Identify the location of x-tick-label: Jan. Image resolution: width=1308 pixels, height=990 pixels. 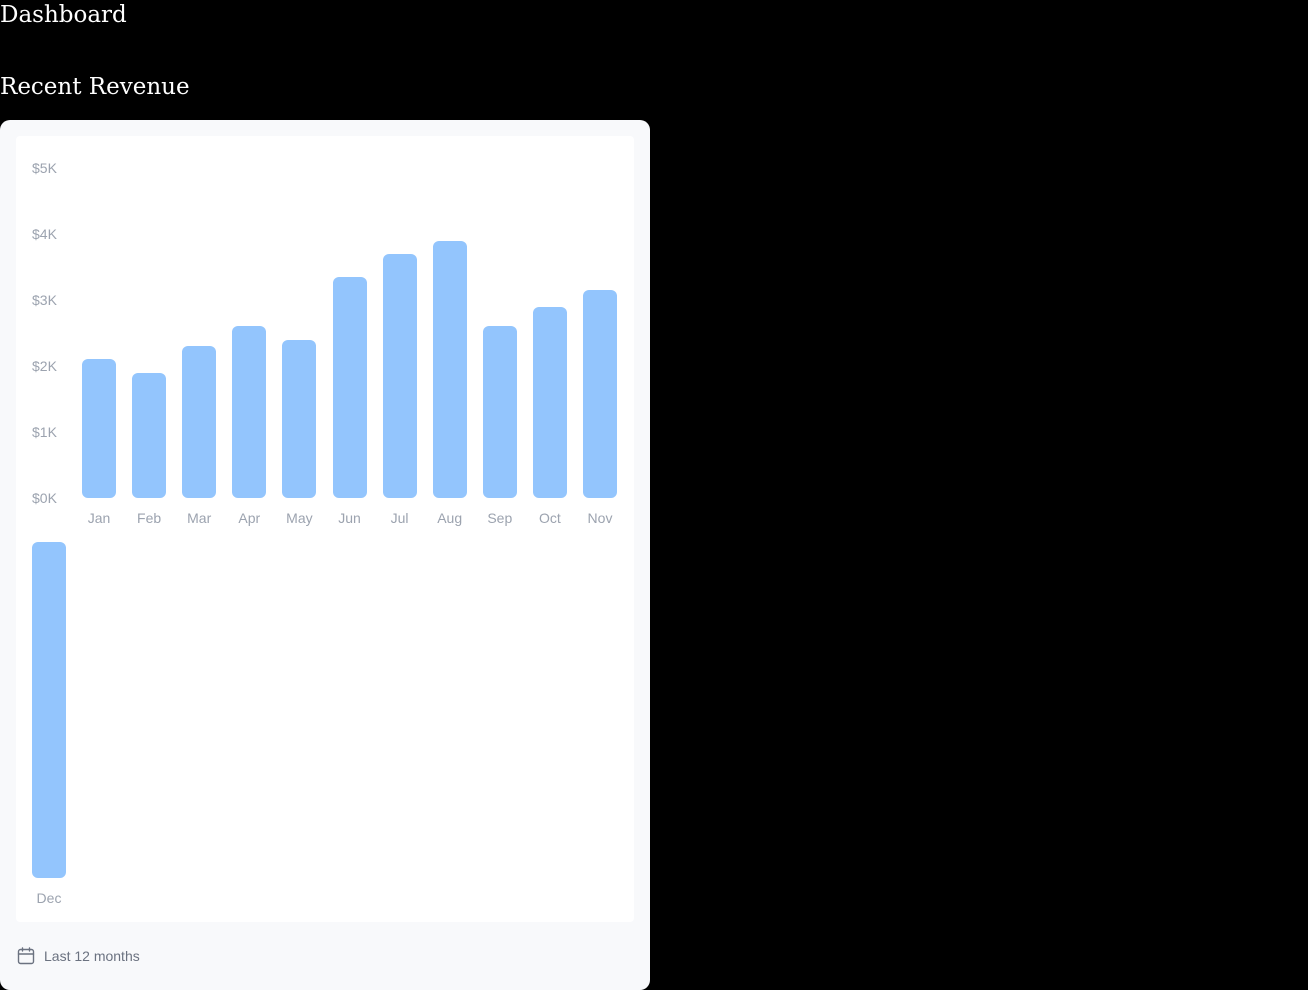
(99, 518).